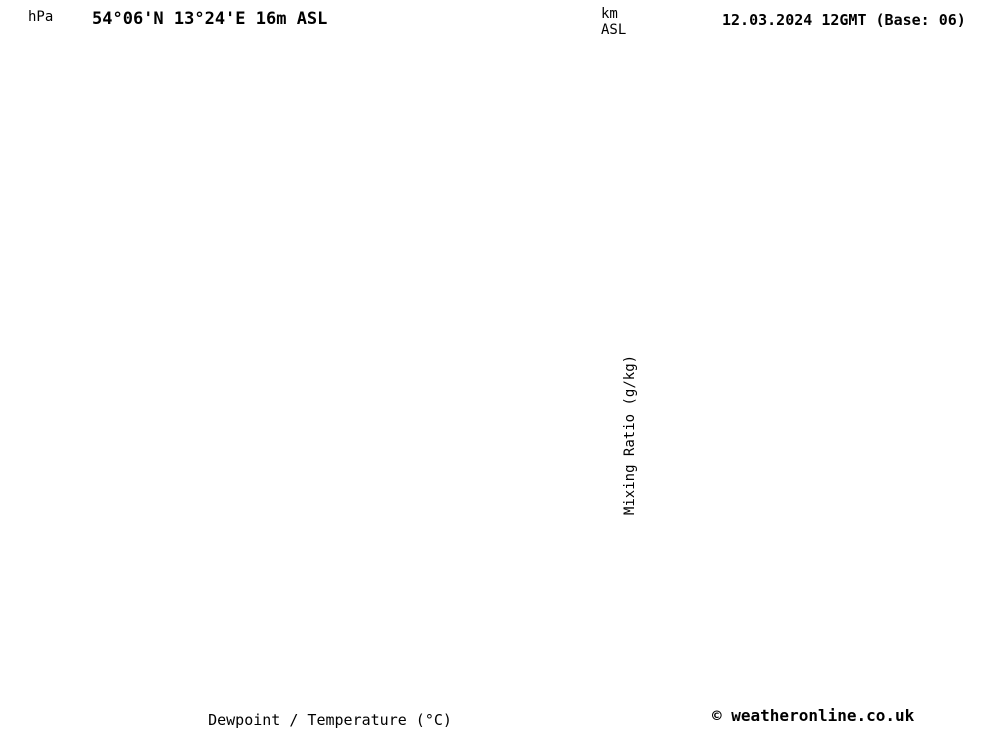  What do you see at coordinates (614, 30) in the screenshot?
I see `altitude-axis-unit-asl: ASL` at bounding box center [614, 30].